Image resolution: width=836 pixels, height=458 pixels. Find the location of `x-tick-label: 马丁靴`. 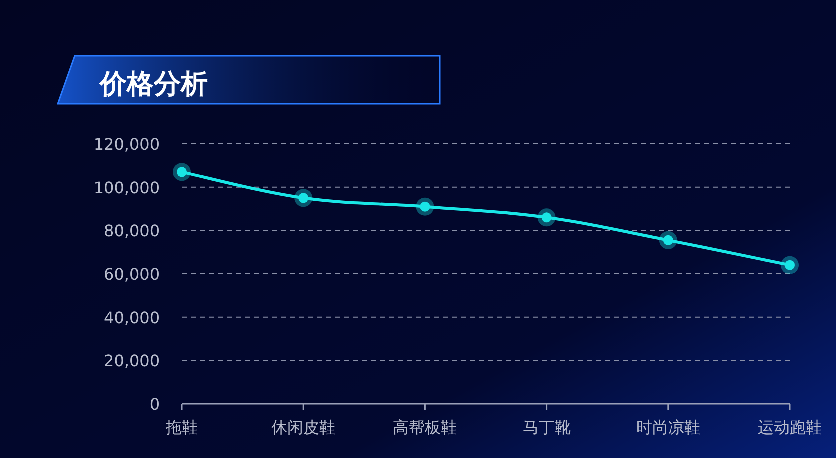

x-tick-label: 马丁靴 is located at coordinates (546, 427).